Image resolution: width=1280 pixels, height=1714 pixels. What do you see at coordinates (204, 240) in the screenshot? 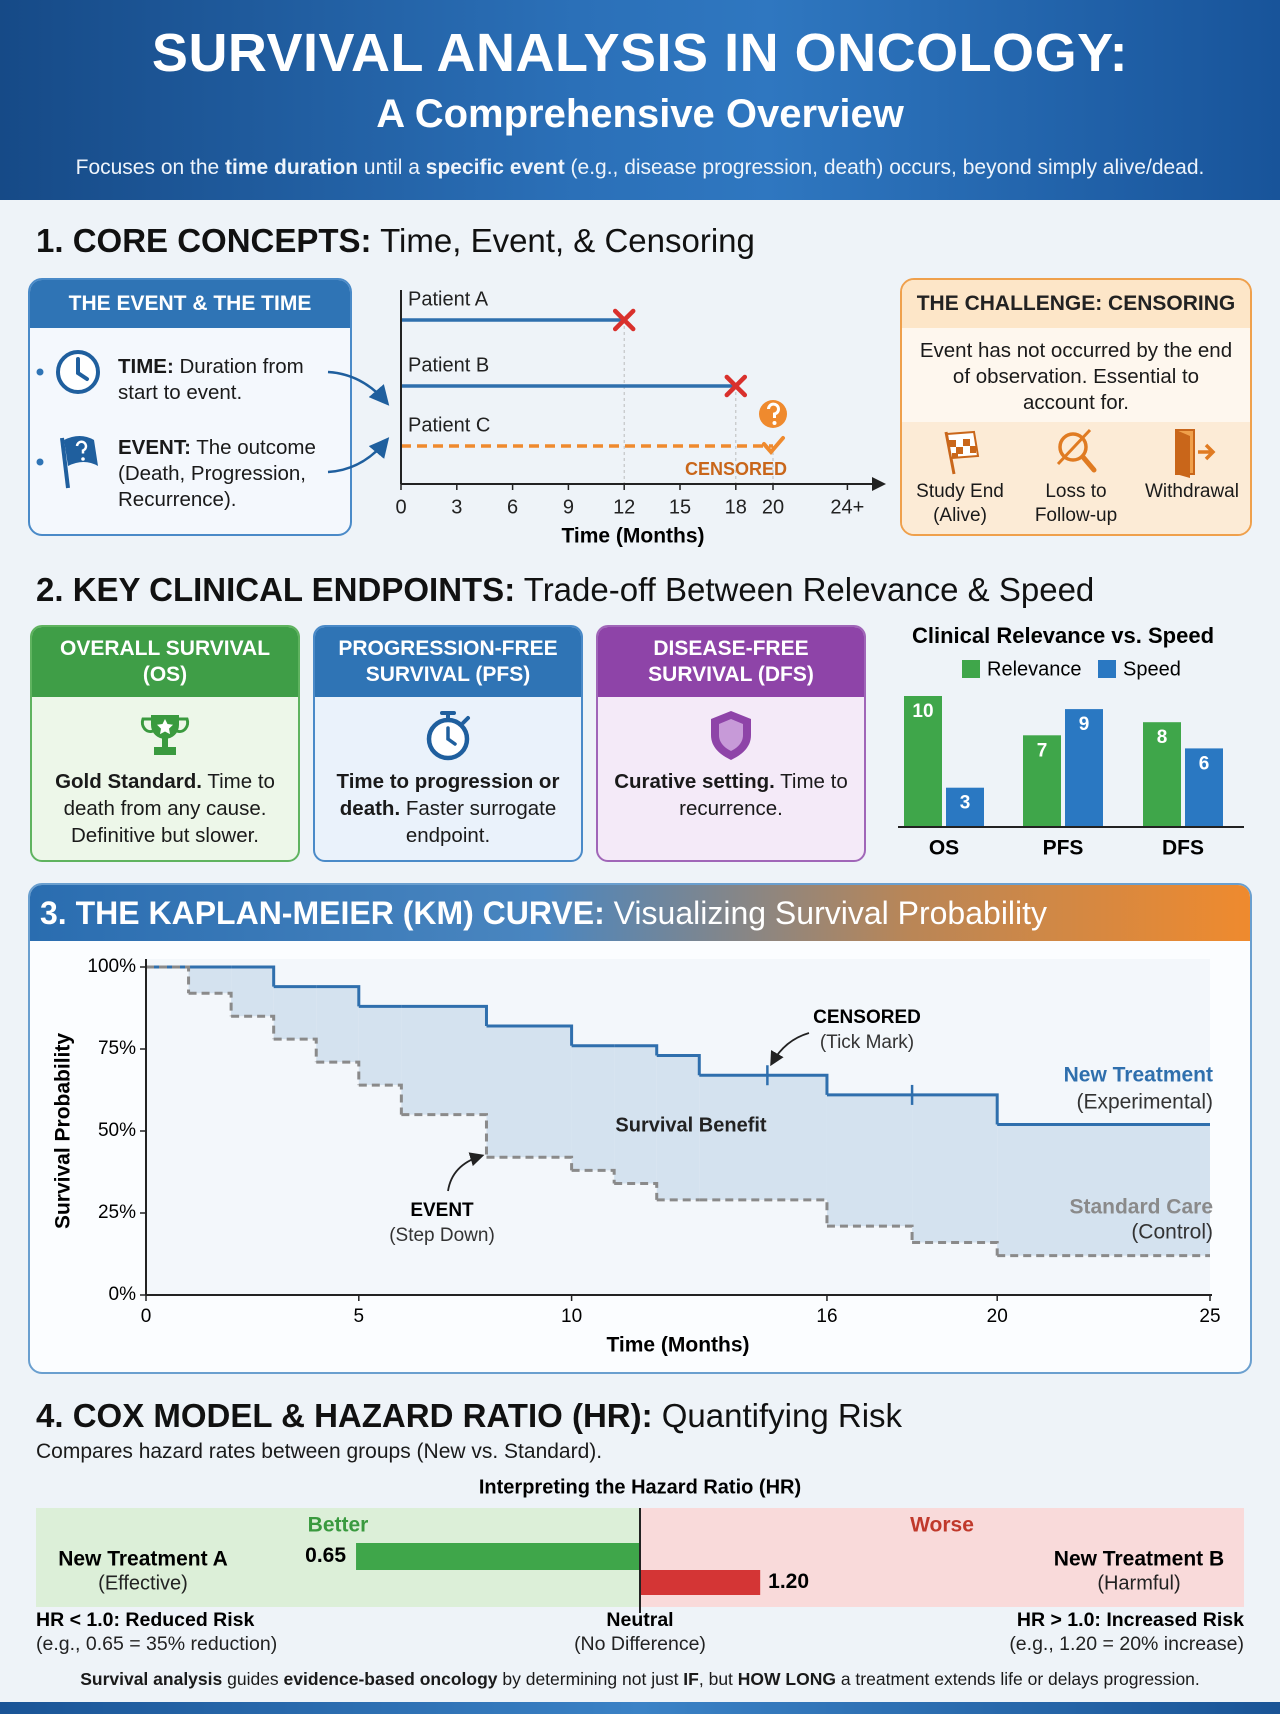
I see `text: 1. CORE CONCEPTS:` at bounding box center [204, 240].